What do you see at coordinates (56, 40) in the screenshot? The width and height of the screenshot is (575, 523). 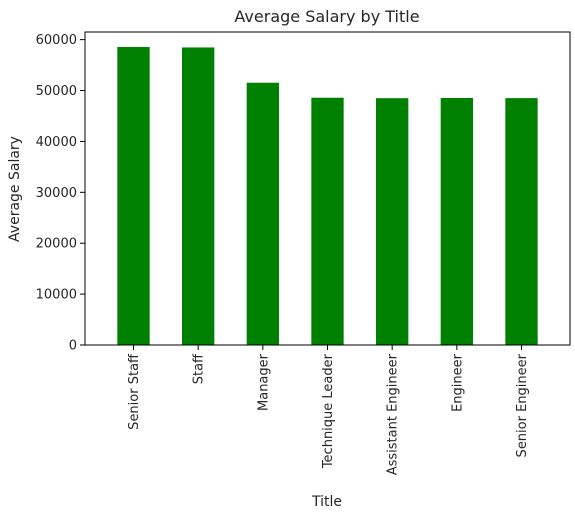 I see `y-tick-label: 60000` at bounding box center [56, 40].